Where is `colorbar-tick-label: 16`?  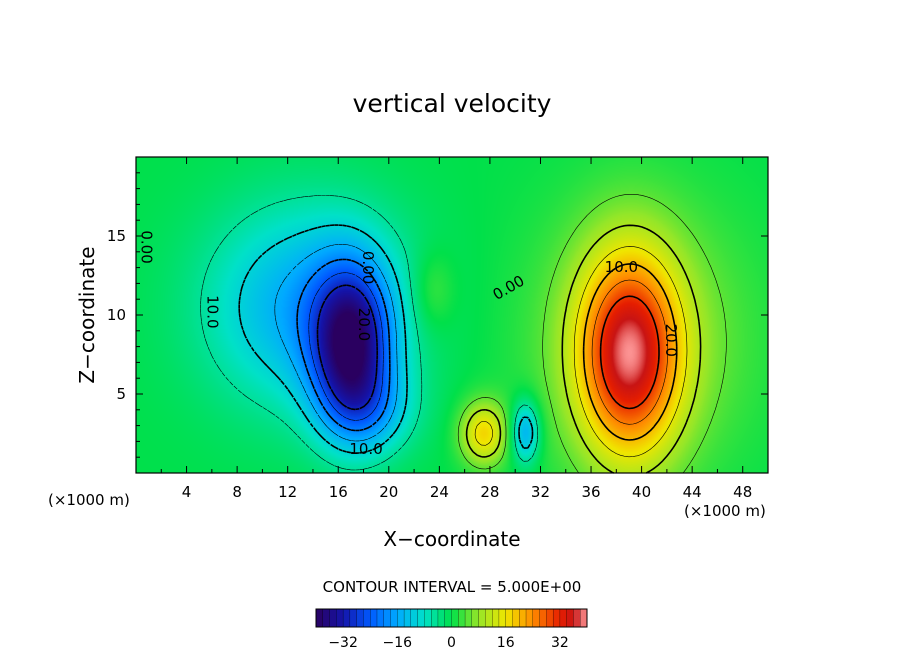 colorbar-tick-label: 16 is located at coordinates (506, 643).